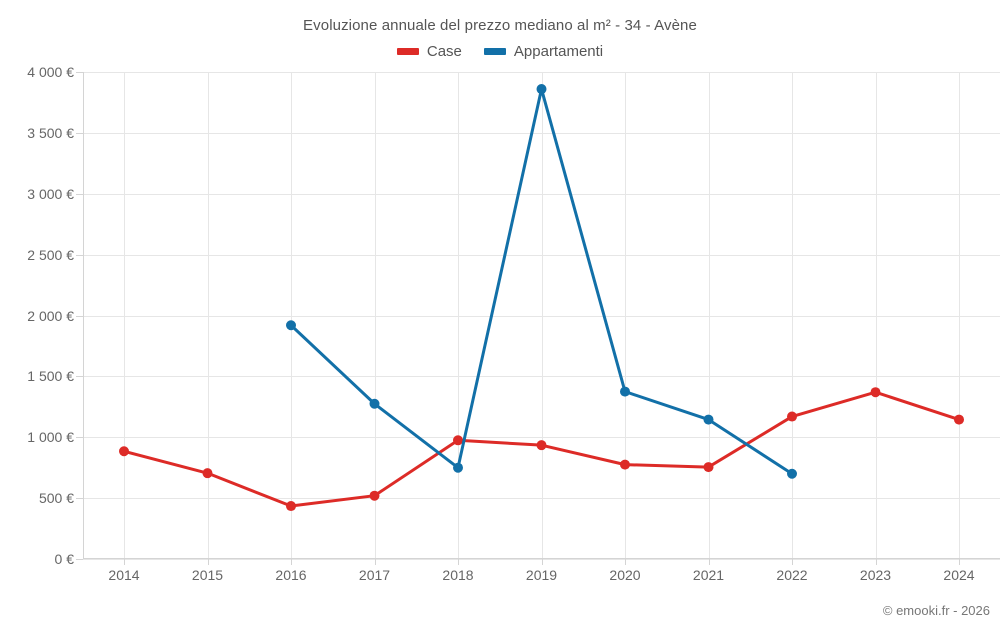 The width and height of the screenshot is (1000, 625). Describe the element at coordinates (50, 72) in the screenshot. I see `y-axis-tick-label: 4 000 €` at that location.